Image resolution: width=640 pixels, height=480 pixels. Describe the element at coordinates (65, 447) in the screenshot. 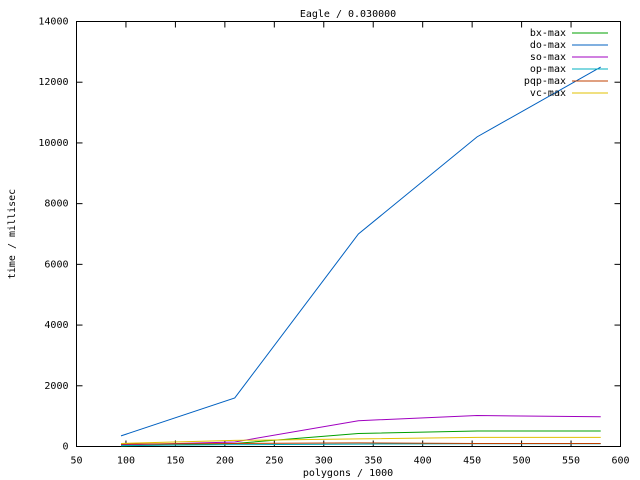

I see `y-tick-label: 0` at that location.